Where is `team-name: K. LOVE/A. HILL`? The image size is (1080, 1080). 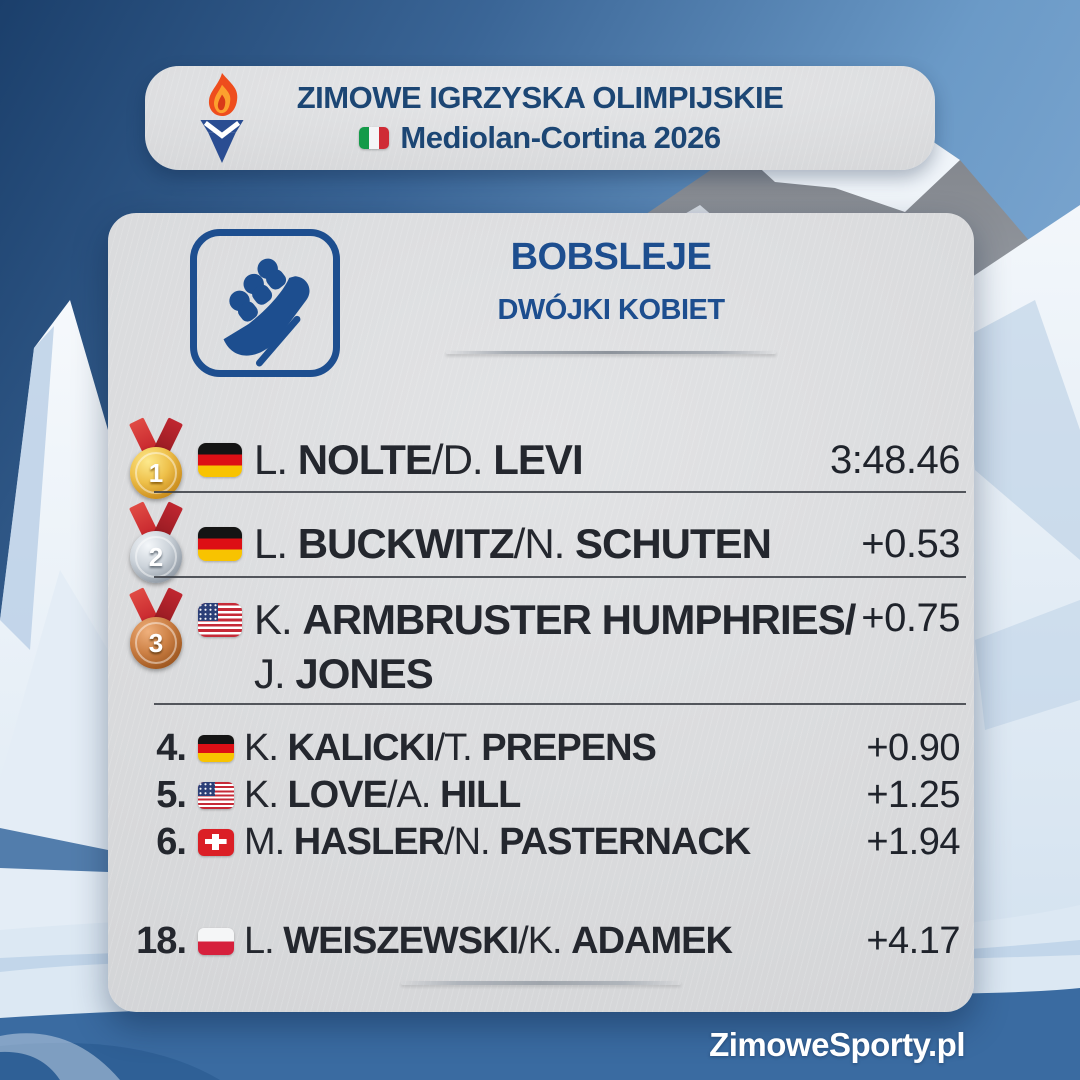 team-name: K. LOVE/A. HILL is located at coordinates (382, 795).